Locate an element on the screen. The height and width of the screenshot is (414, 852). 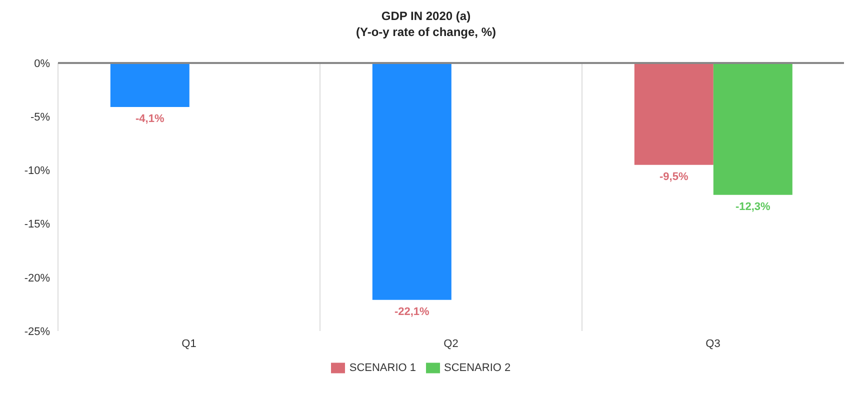
y-tick-label: -5% is located at coordinates (40, 118).